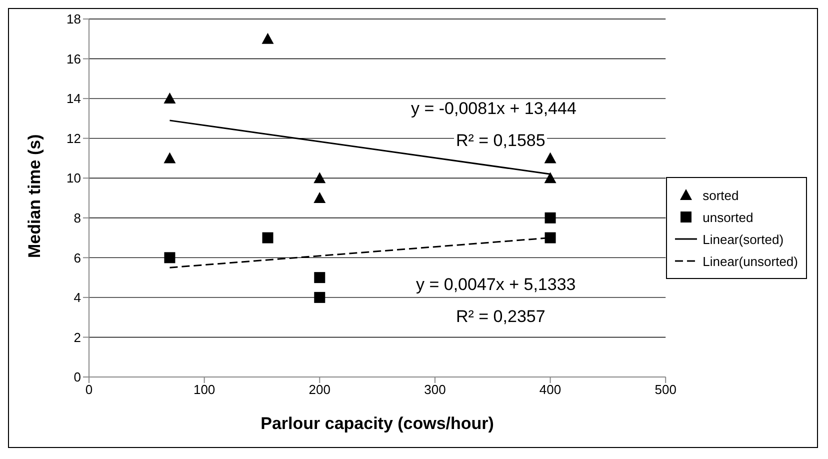  Describe the element at coordinates (743, 239) in the screenshot. I see `legend-label: Linear(sorted)` at that location.